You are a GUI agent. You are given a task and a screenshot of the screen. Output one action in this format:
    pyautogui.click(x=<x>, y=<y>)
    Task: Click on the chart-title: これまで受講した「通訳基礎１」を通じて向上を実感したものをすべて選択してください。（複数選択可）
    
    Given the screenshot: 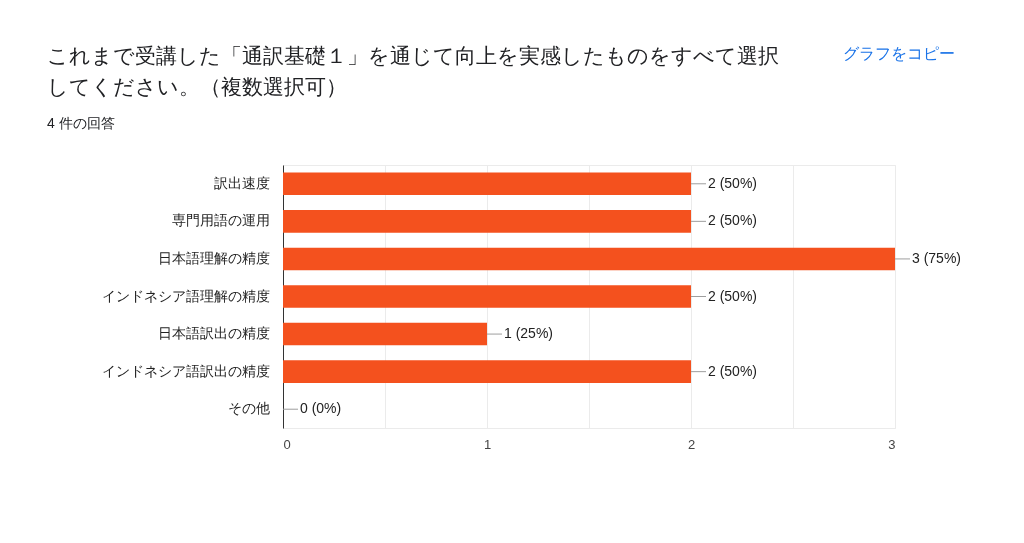 What is the action you would take?
    pyautogui.click(x=413, y=71)
    